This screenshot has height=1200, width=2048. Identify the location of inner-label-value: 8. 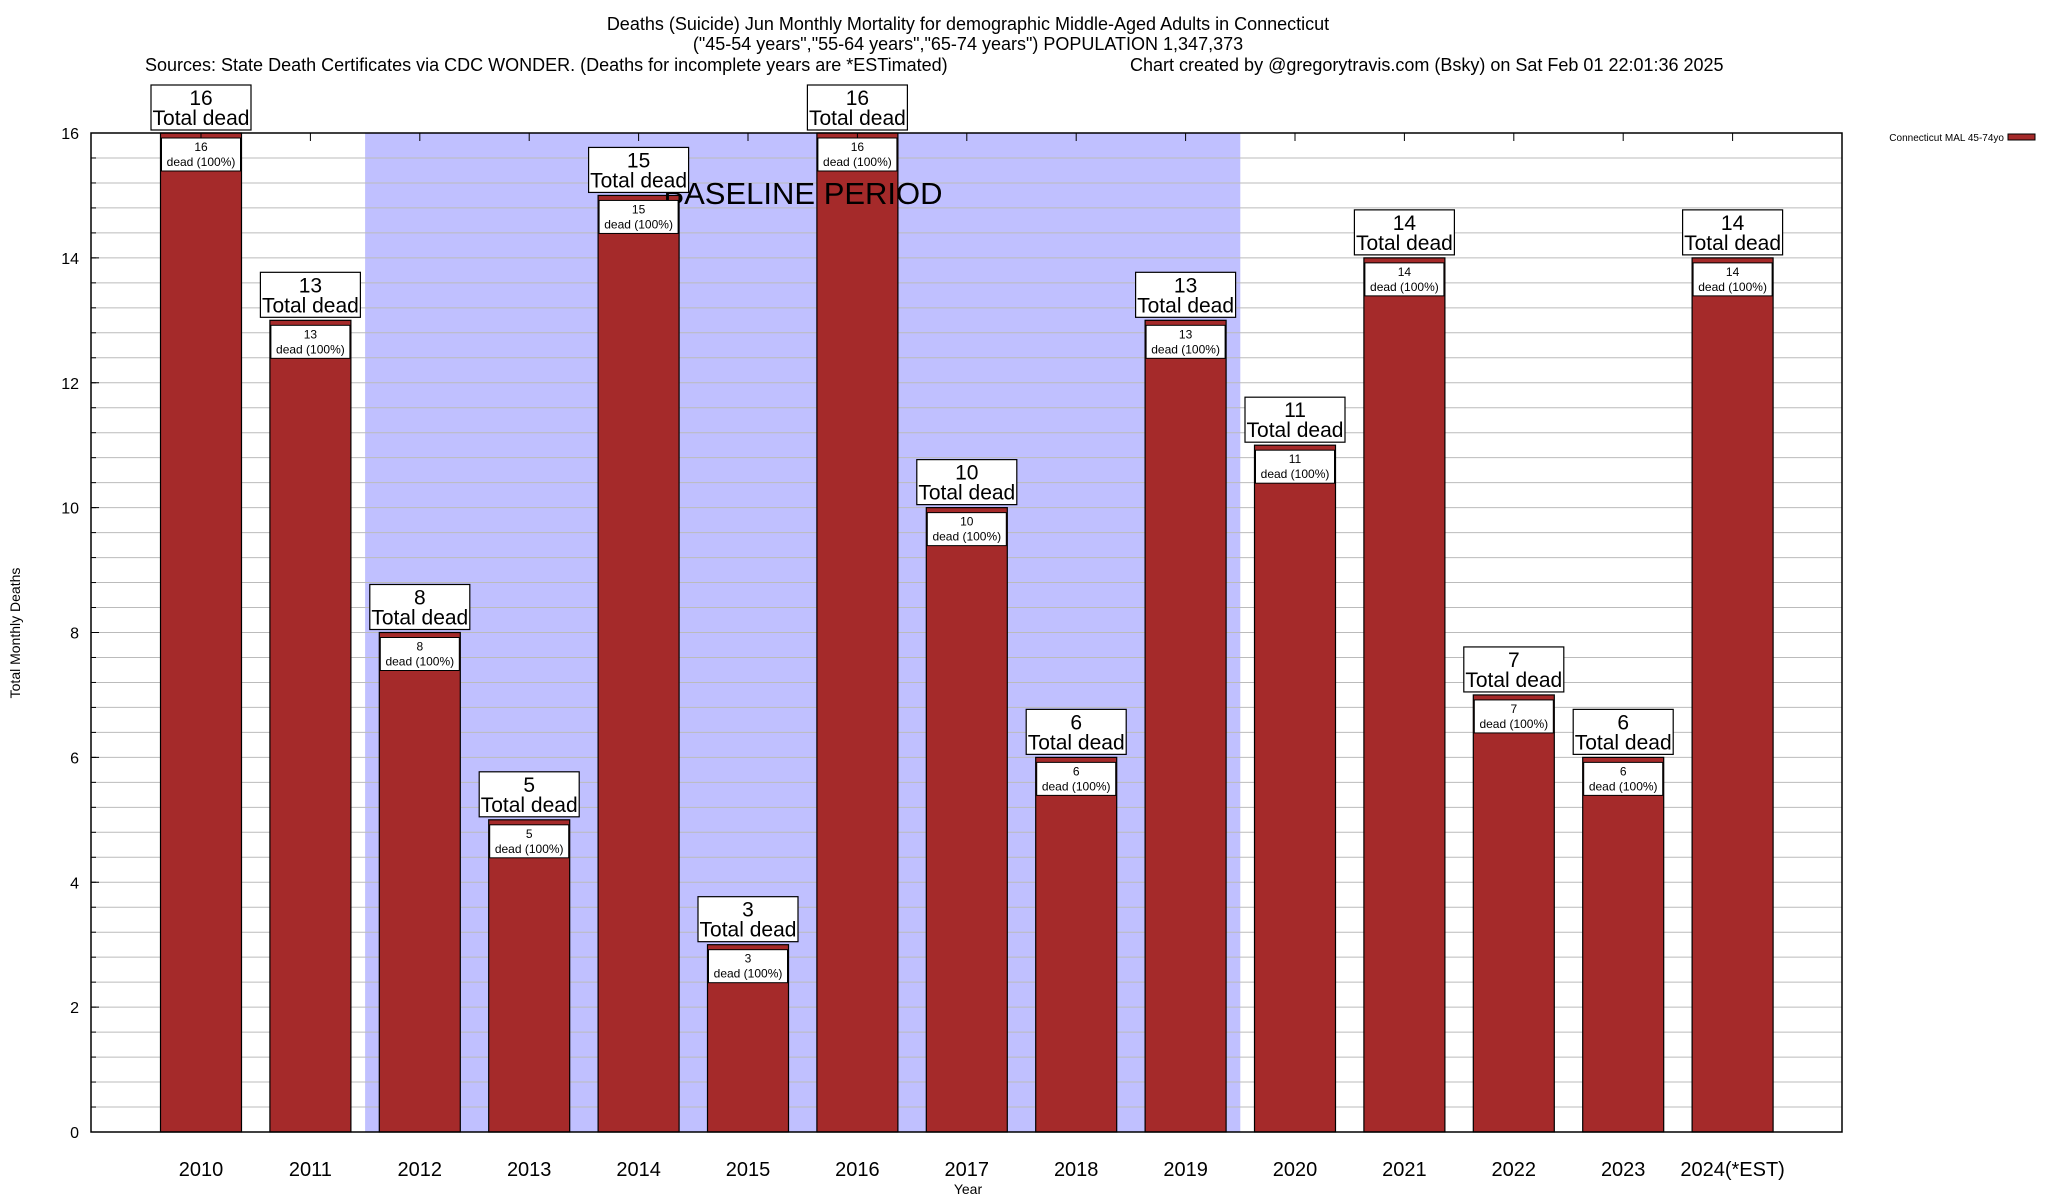
(419, 647).